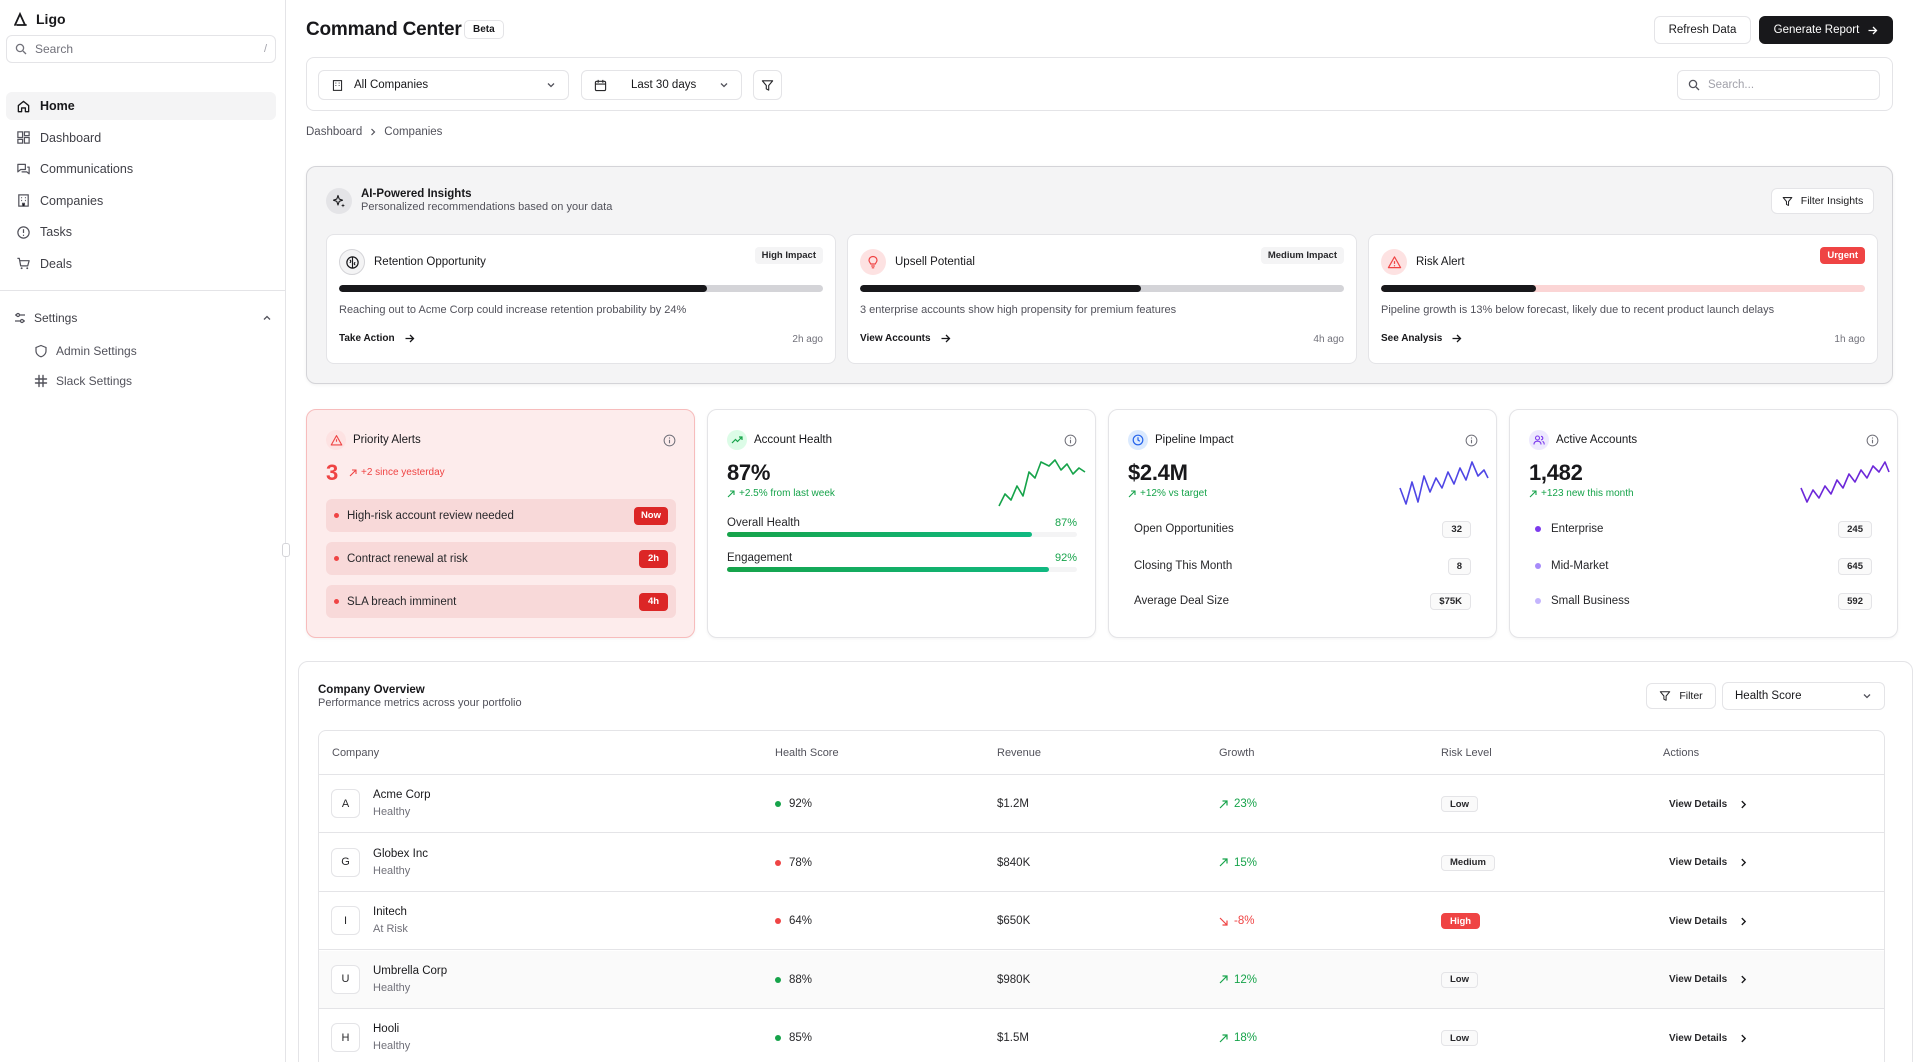 The height and width of the screenshot is (1062, 1913). I want to click on filter-icon, so click(767, 85).